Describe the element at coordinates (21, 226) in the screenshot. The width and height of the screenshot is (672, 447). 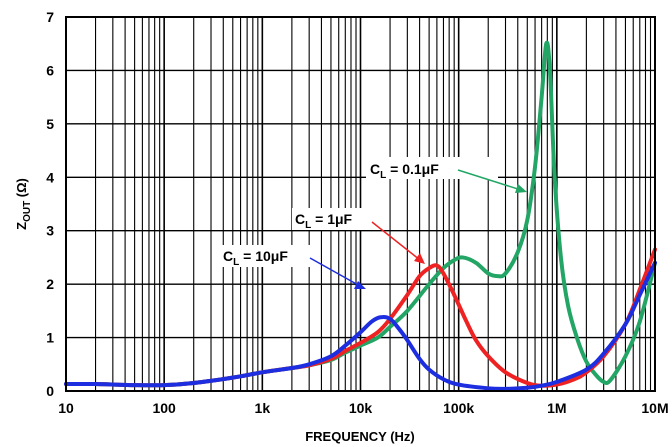
I see `y-axis-label-main: Z` at that location.